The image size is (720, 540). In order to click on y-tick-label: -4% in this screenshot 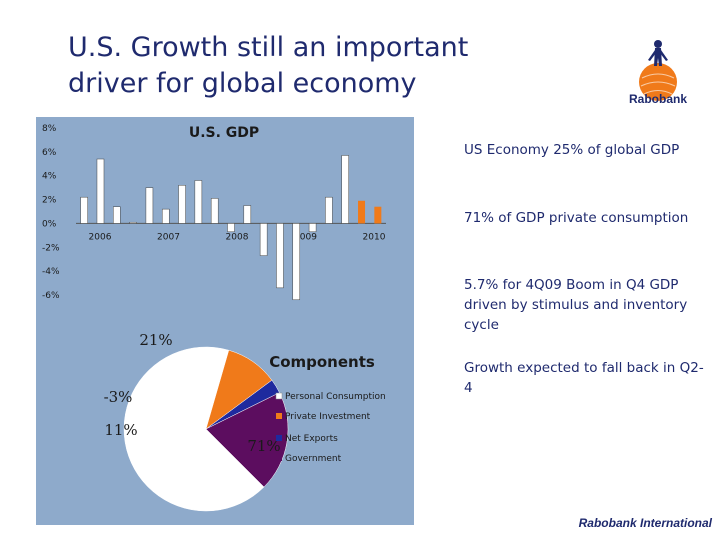, I will do `click(51, 272)`.